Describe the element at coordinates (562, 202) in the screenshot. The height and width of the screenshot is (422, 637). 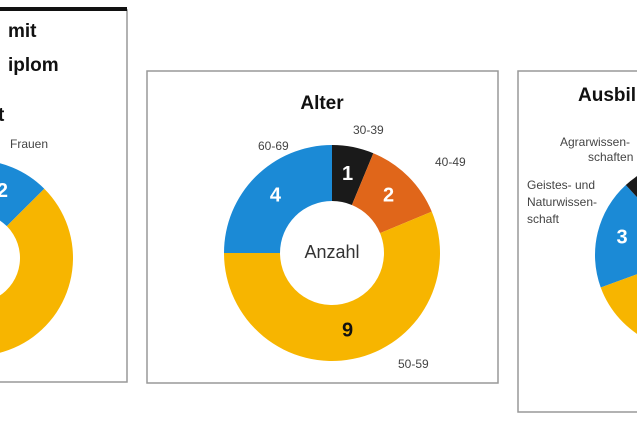
I see `category-label: Naturwissen-` at that location.